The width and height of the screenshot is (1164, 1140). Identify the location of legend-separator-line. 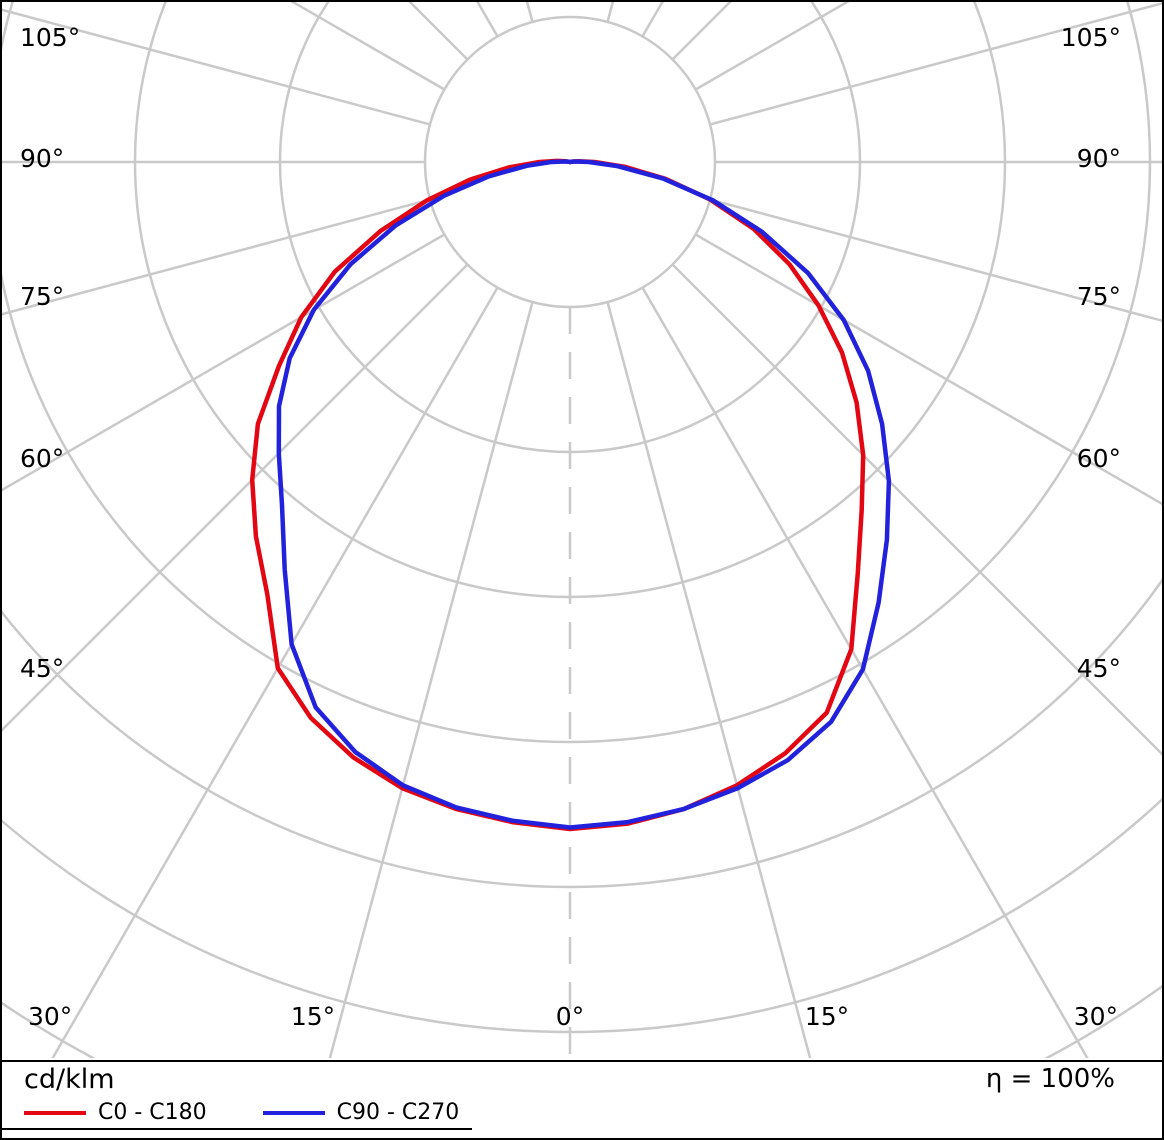
(582, 1061).